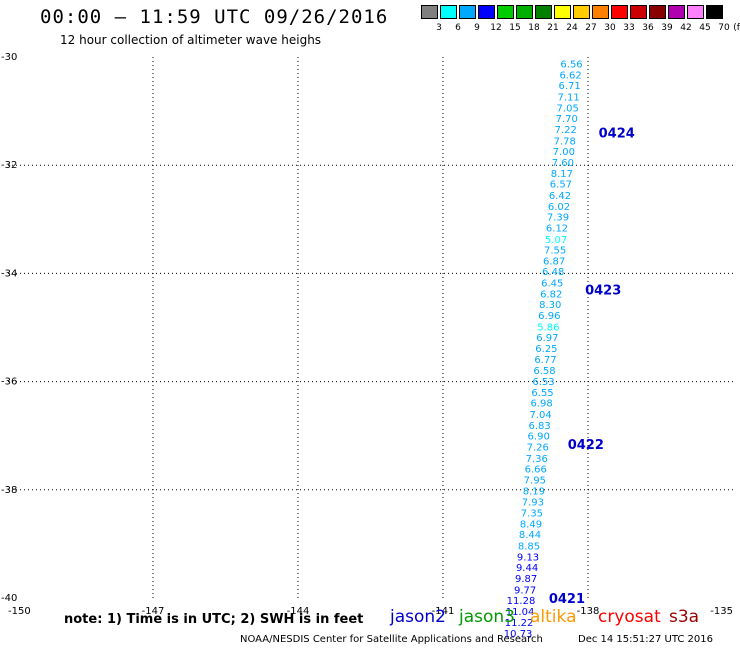  What do you see at coordinates (526, 579) in the screenshot?
I see `swh-value-label: 9.87` at bounding box center [526, 579].